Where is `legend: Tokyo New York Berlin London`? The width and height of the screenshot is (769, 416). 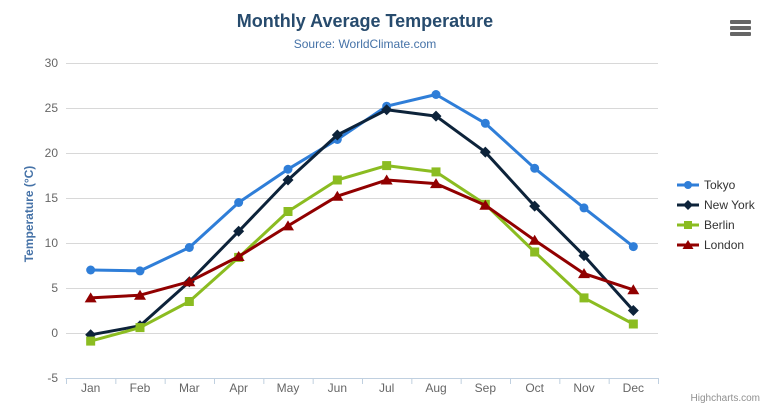 legend: Tokyo New York Berlin London is located at coordinates (716, 215).